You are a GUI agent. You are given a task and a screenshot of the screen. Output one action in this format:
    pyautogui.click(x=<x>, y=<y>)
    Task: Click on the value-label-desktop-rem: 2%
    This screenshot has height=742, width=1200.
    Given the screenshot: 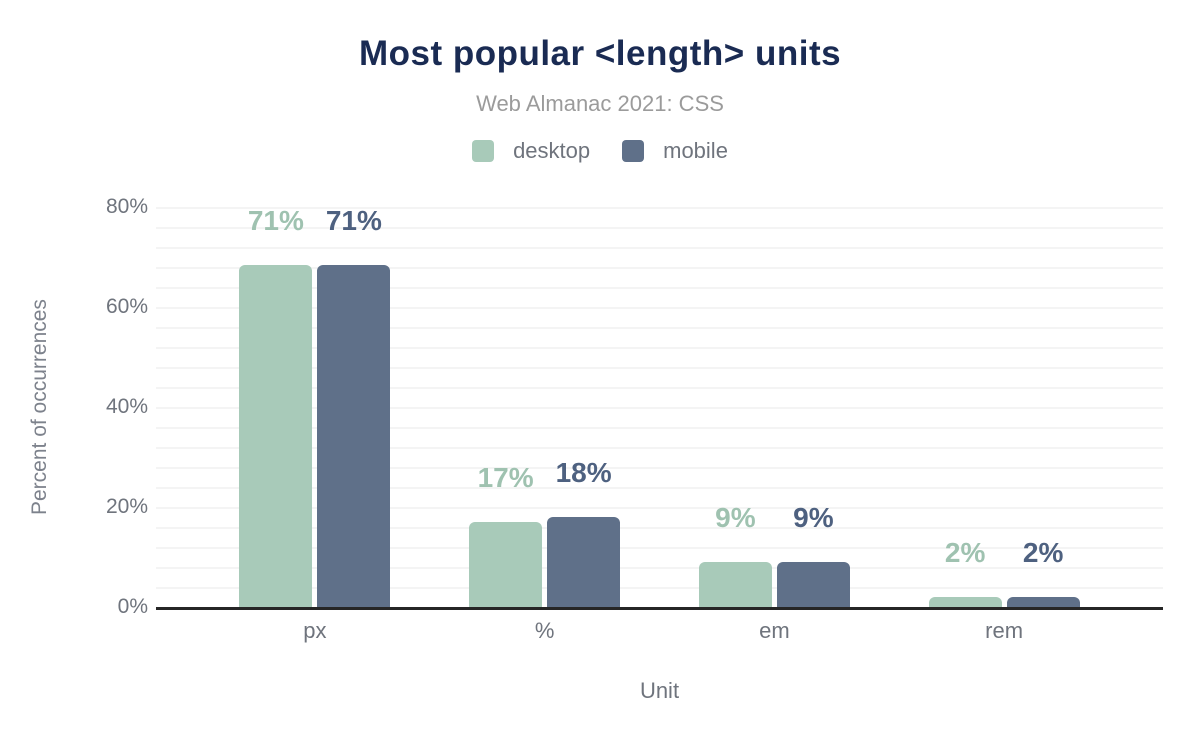 What is the action you would take?
    pyautogui.click(x=965, y=552)
    